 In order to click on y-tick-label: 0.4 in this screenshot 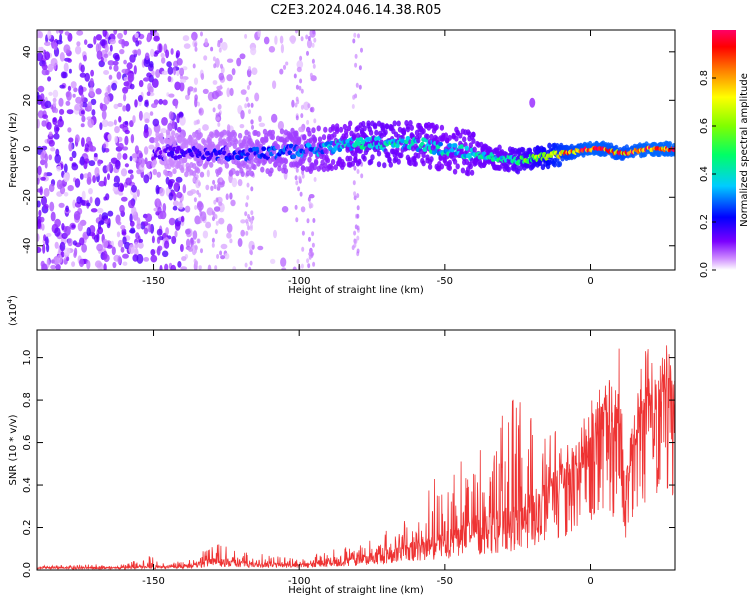, I will do `click(27, 485)`.